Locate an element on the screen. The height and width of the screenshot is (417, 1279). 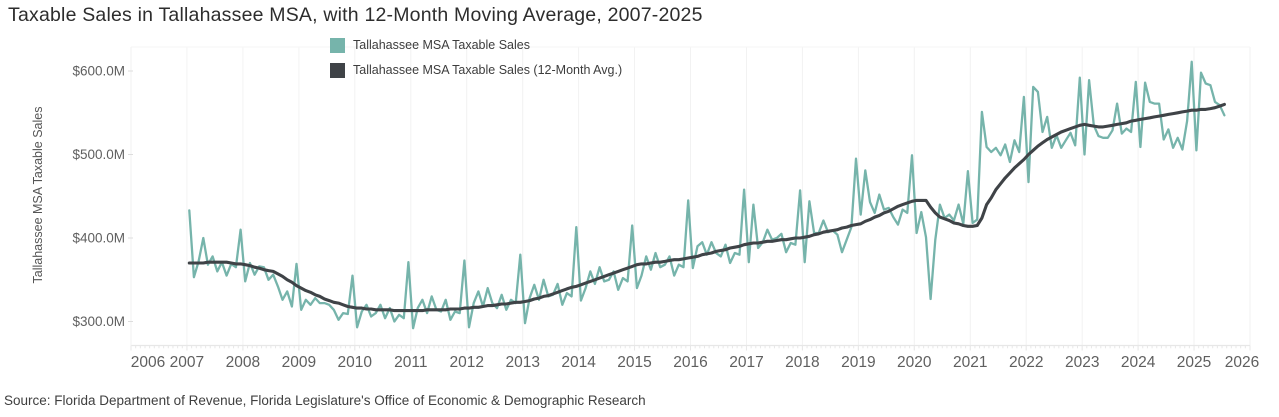
legend-item-sales: Tallahassee MSA Taxable Sales is located at coordinates (476, 45).